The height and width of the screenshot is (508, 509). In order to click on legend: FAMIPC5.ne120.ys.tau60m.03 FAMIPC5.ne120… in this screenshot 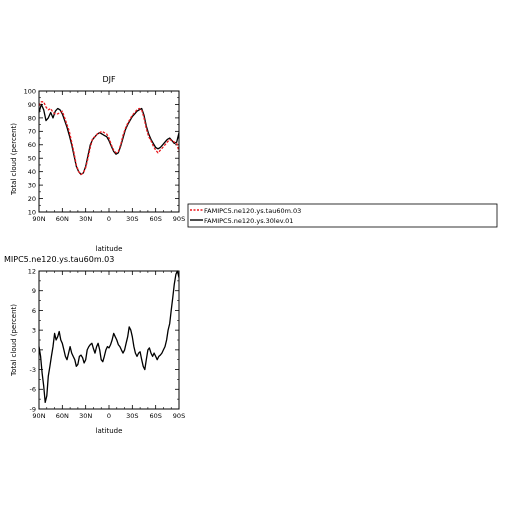, I will do `click(342, 215)`.